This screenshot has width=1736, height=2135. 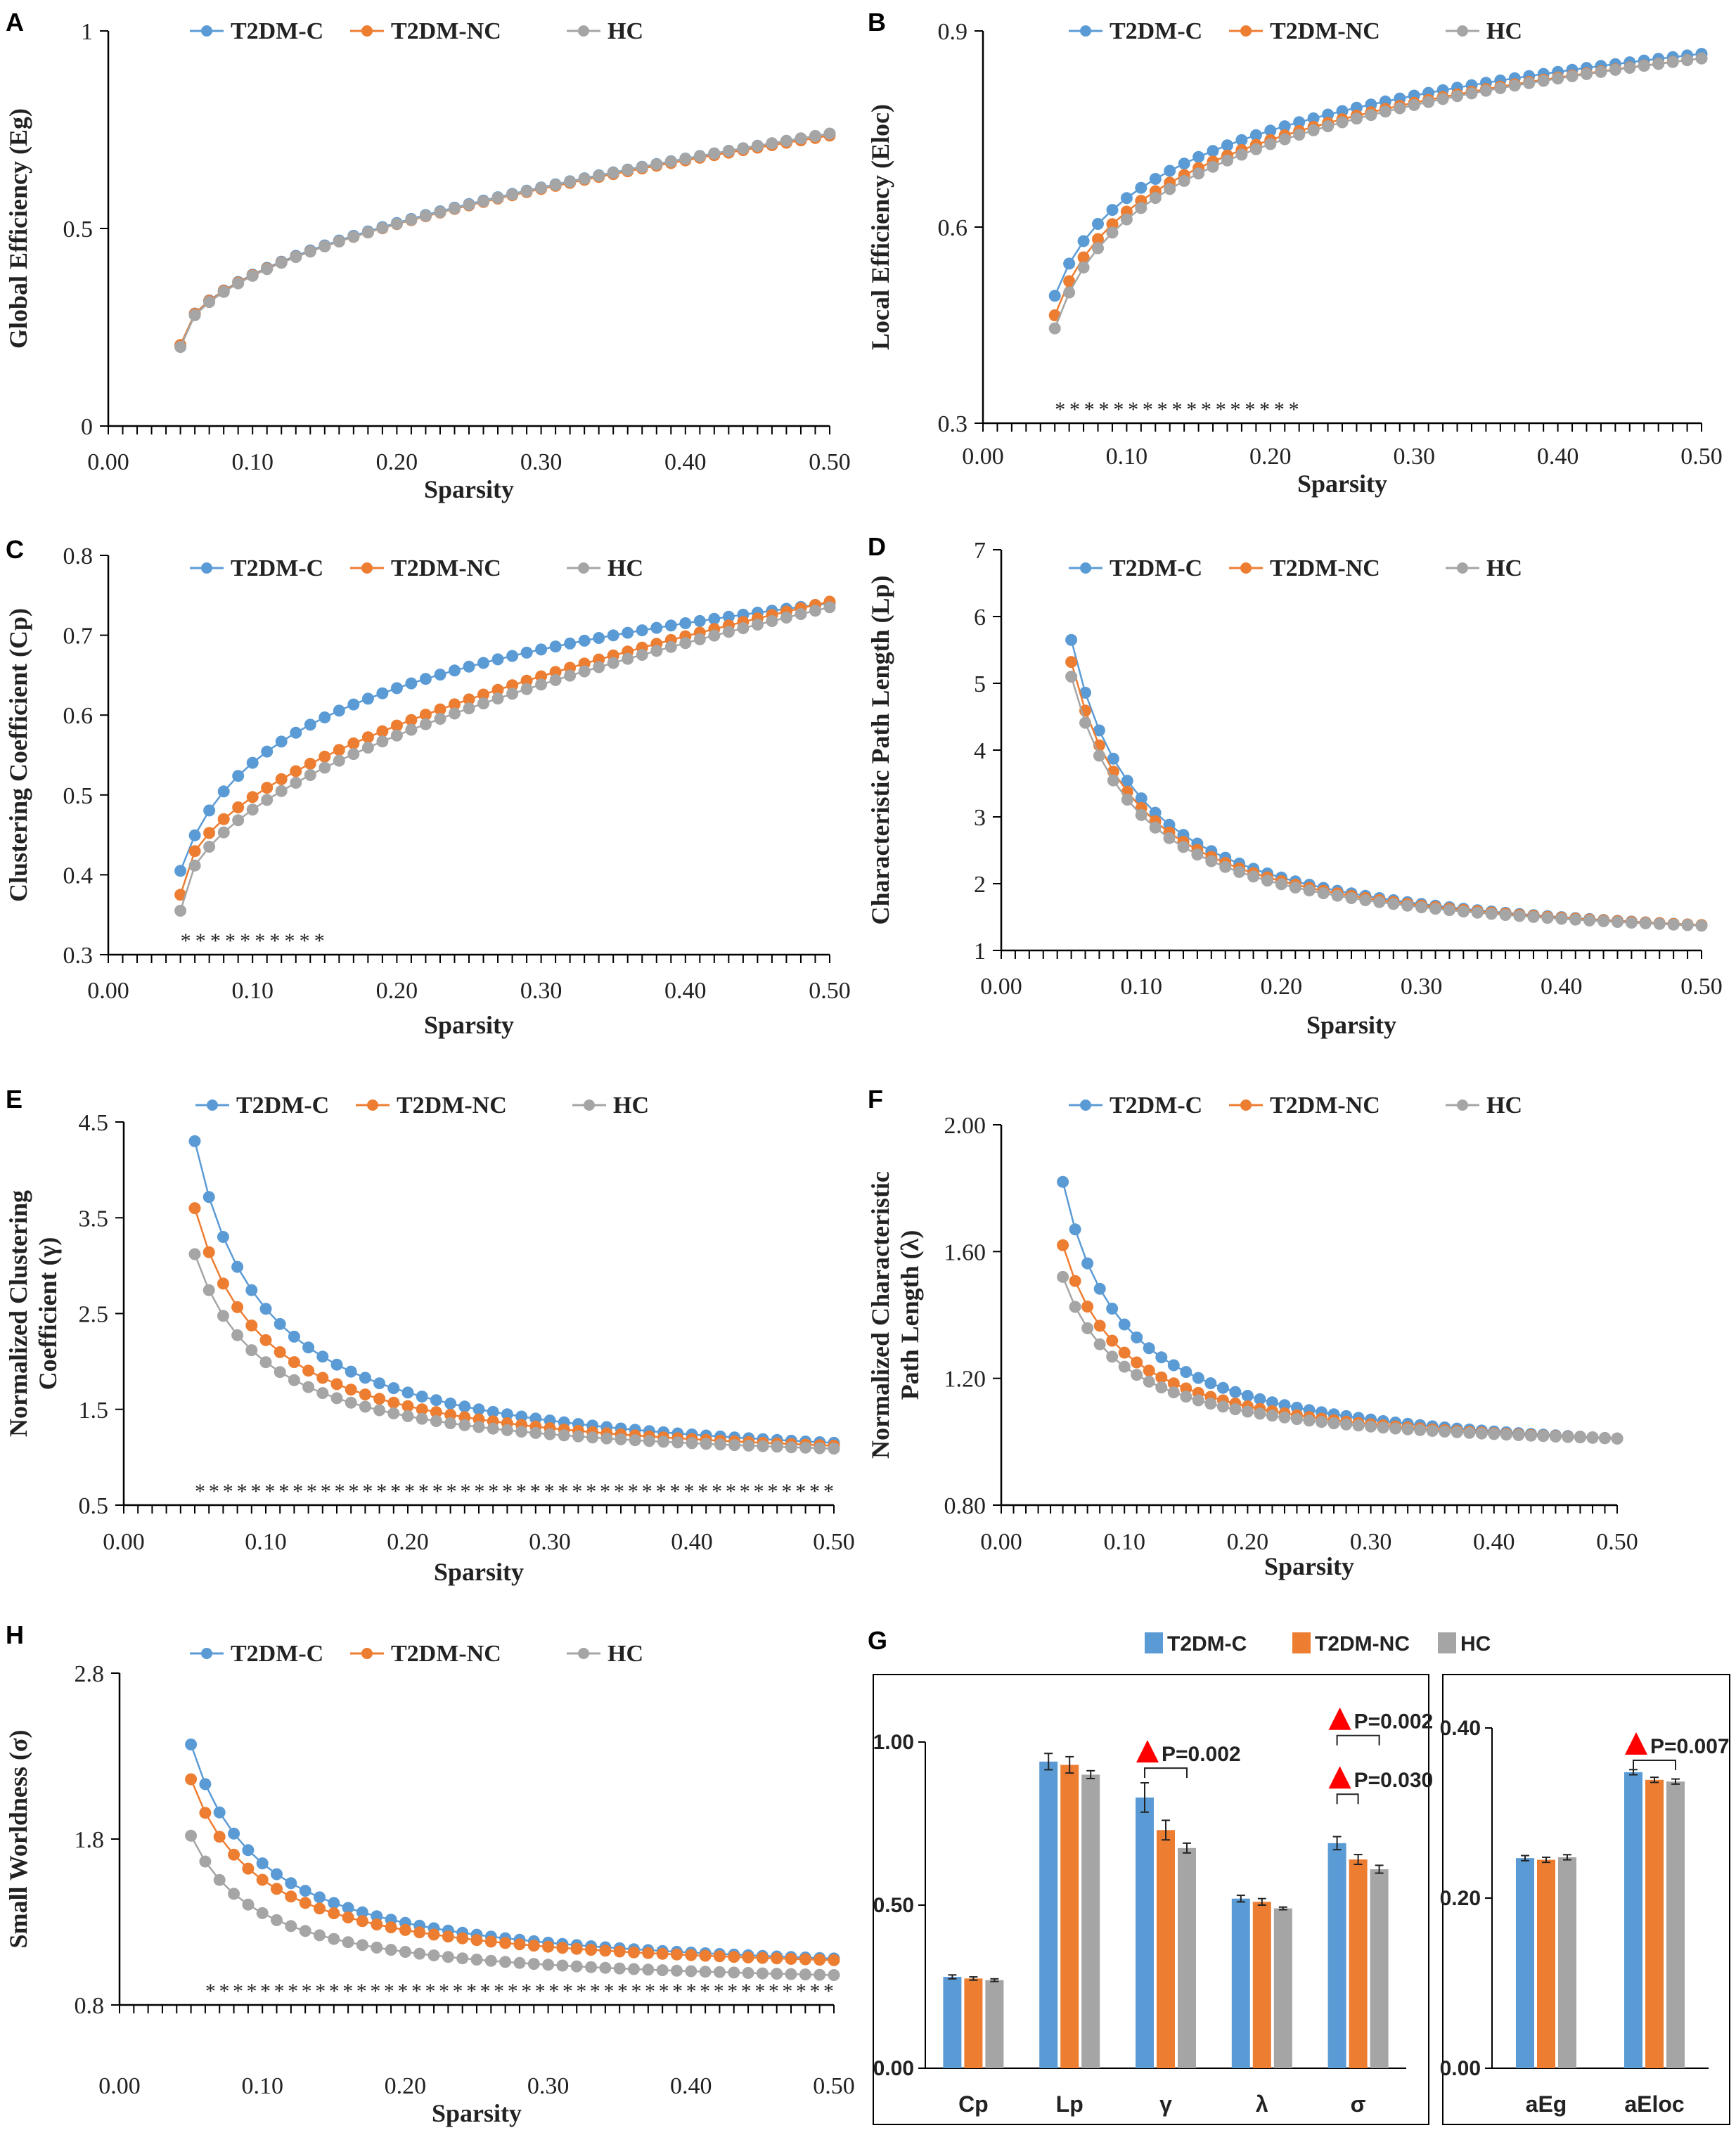 What do you see at coordinates (469, 489) in the screenshot?
I see `x-axis-label: Sparsity` at bounding box center [469, 489].